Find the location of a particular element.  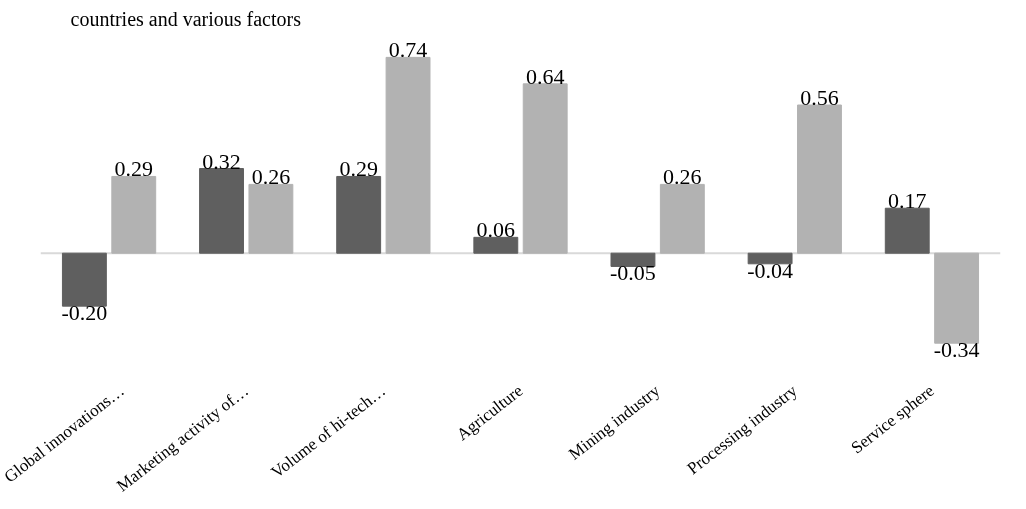

data-label: 0.56 is located at coordinates (819, 98).